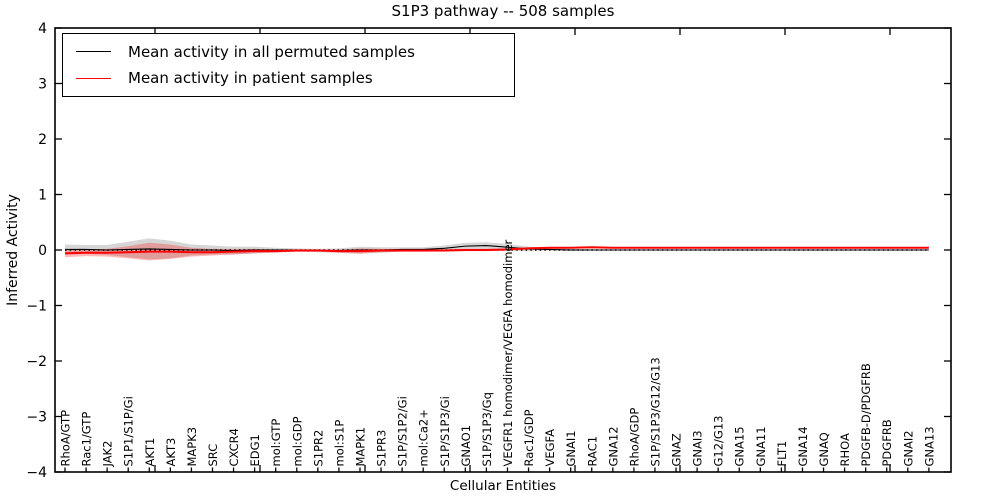 The height and width of the screenshot is (500, 1000). What do you see at coordinates (36, 473) in the screenshot?
I see `y-tick-label: −4` at bounding box center [36, 473].